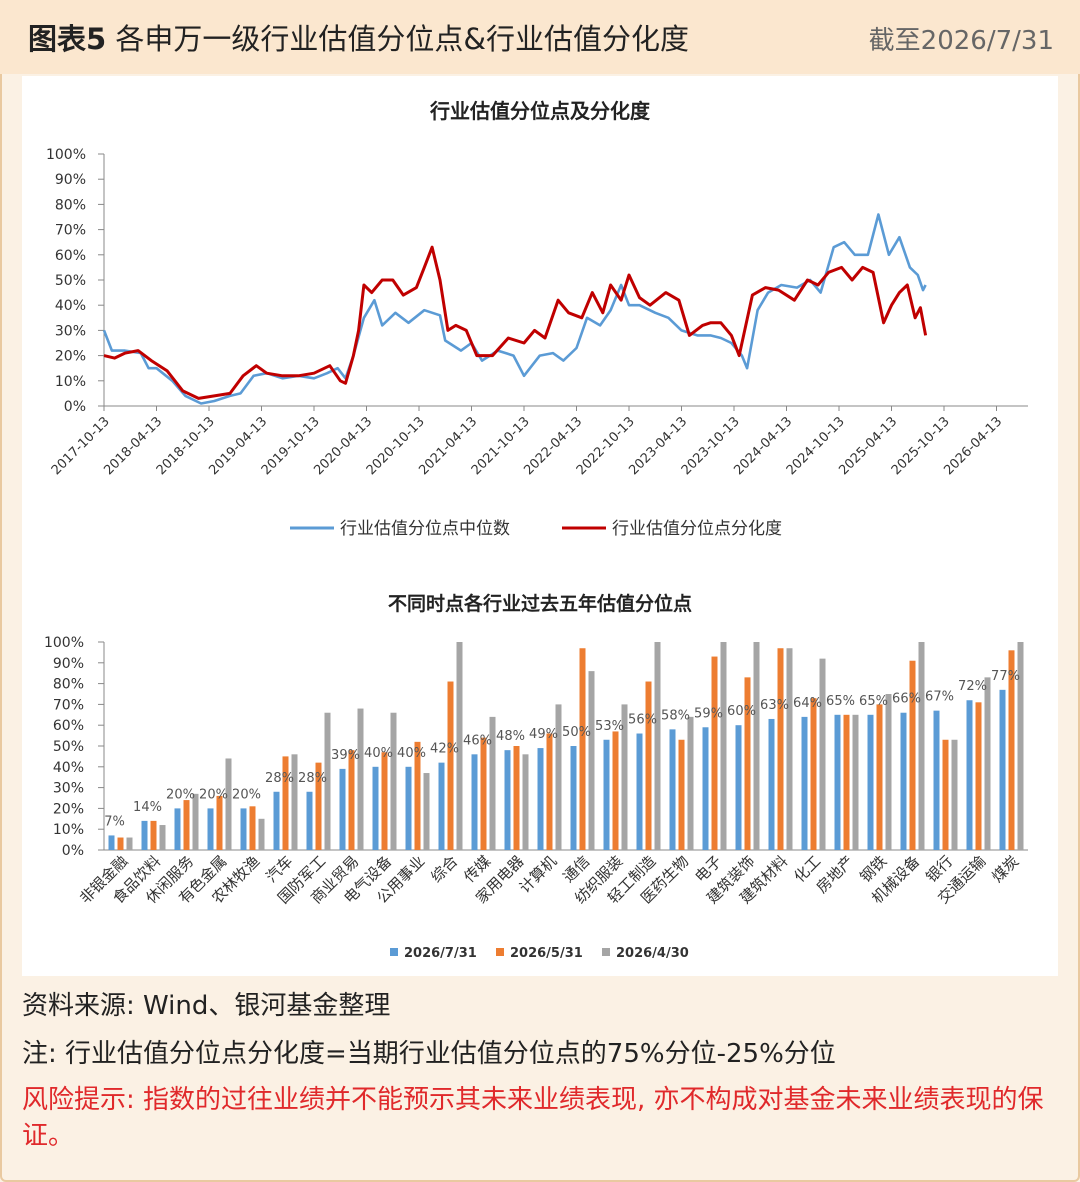 This screenshot has height=1182, width=1080. Describe the element at coordinates (708, 713) in the screenshot. I see `data-label: 59%` at that location.